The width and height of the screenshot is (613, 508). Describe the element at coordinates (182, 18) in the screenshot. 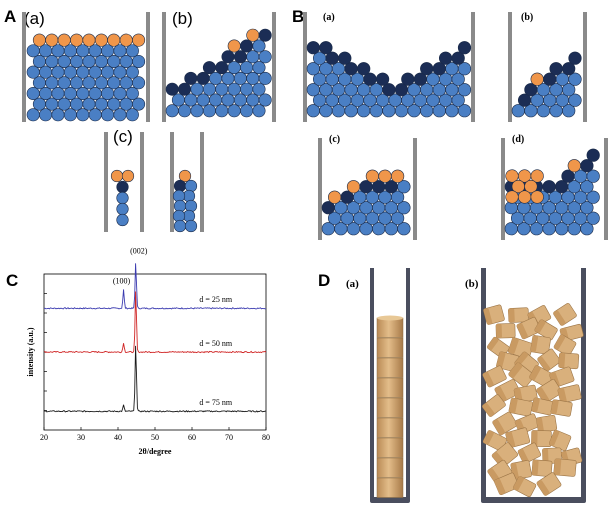

I see `subpanel-label-a-b: (b)` at that location.